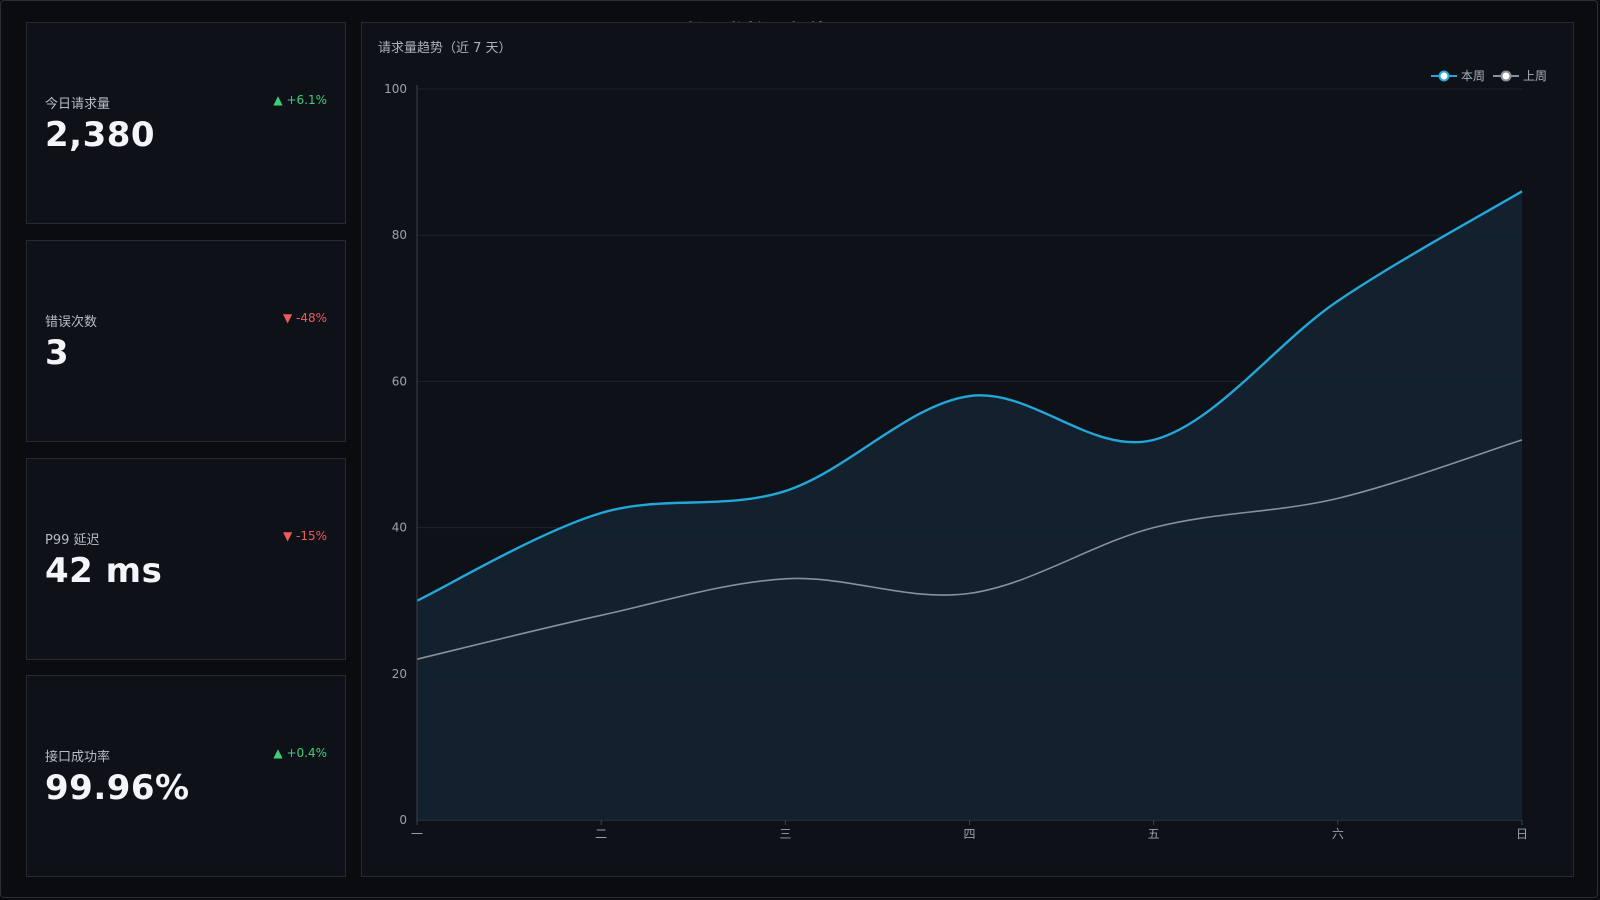 Image resolution: width=1600 pixels, height=900 pixels. What do you see at coordinates (78, 104) in the screenshot?
I see `kpi-label: 今日请求量` at bounding box center [78, 104].